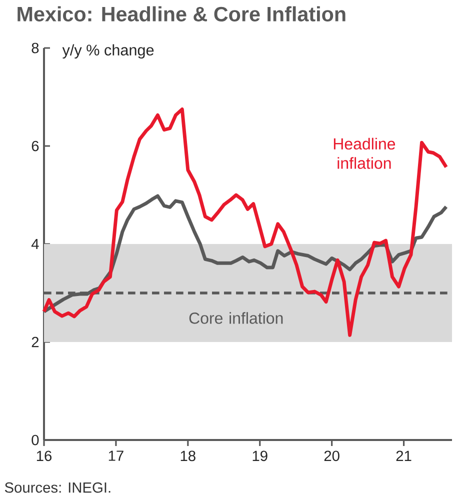  Describe the element at coordinates (116, 455) in the screenshot. I see `x-tick-label: 17` at that location.